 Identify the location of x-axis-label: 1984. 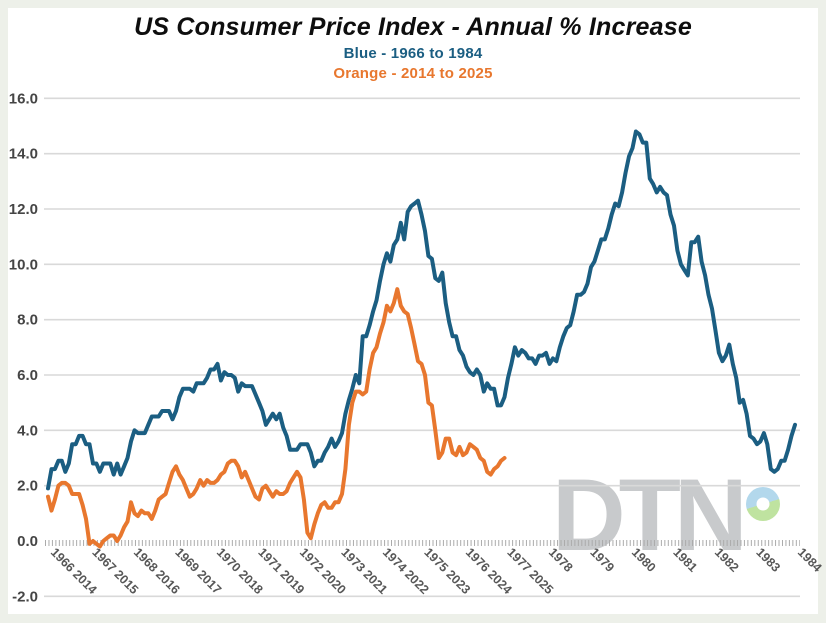
(810, 560).